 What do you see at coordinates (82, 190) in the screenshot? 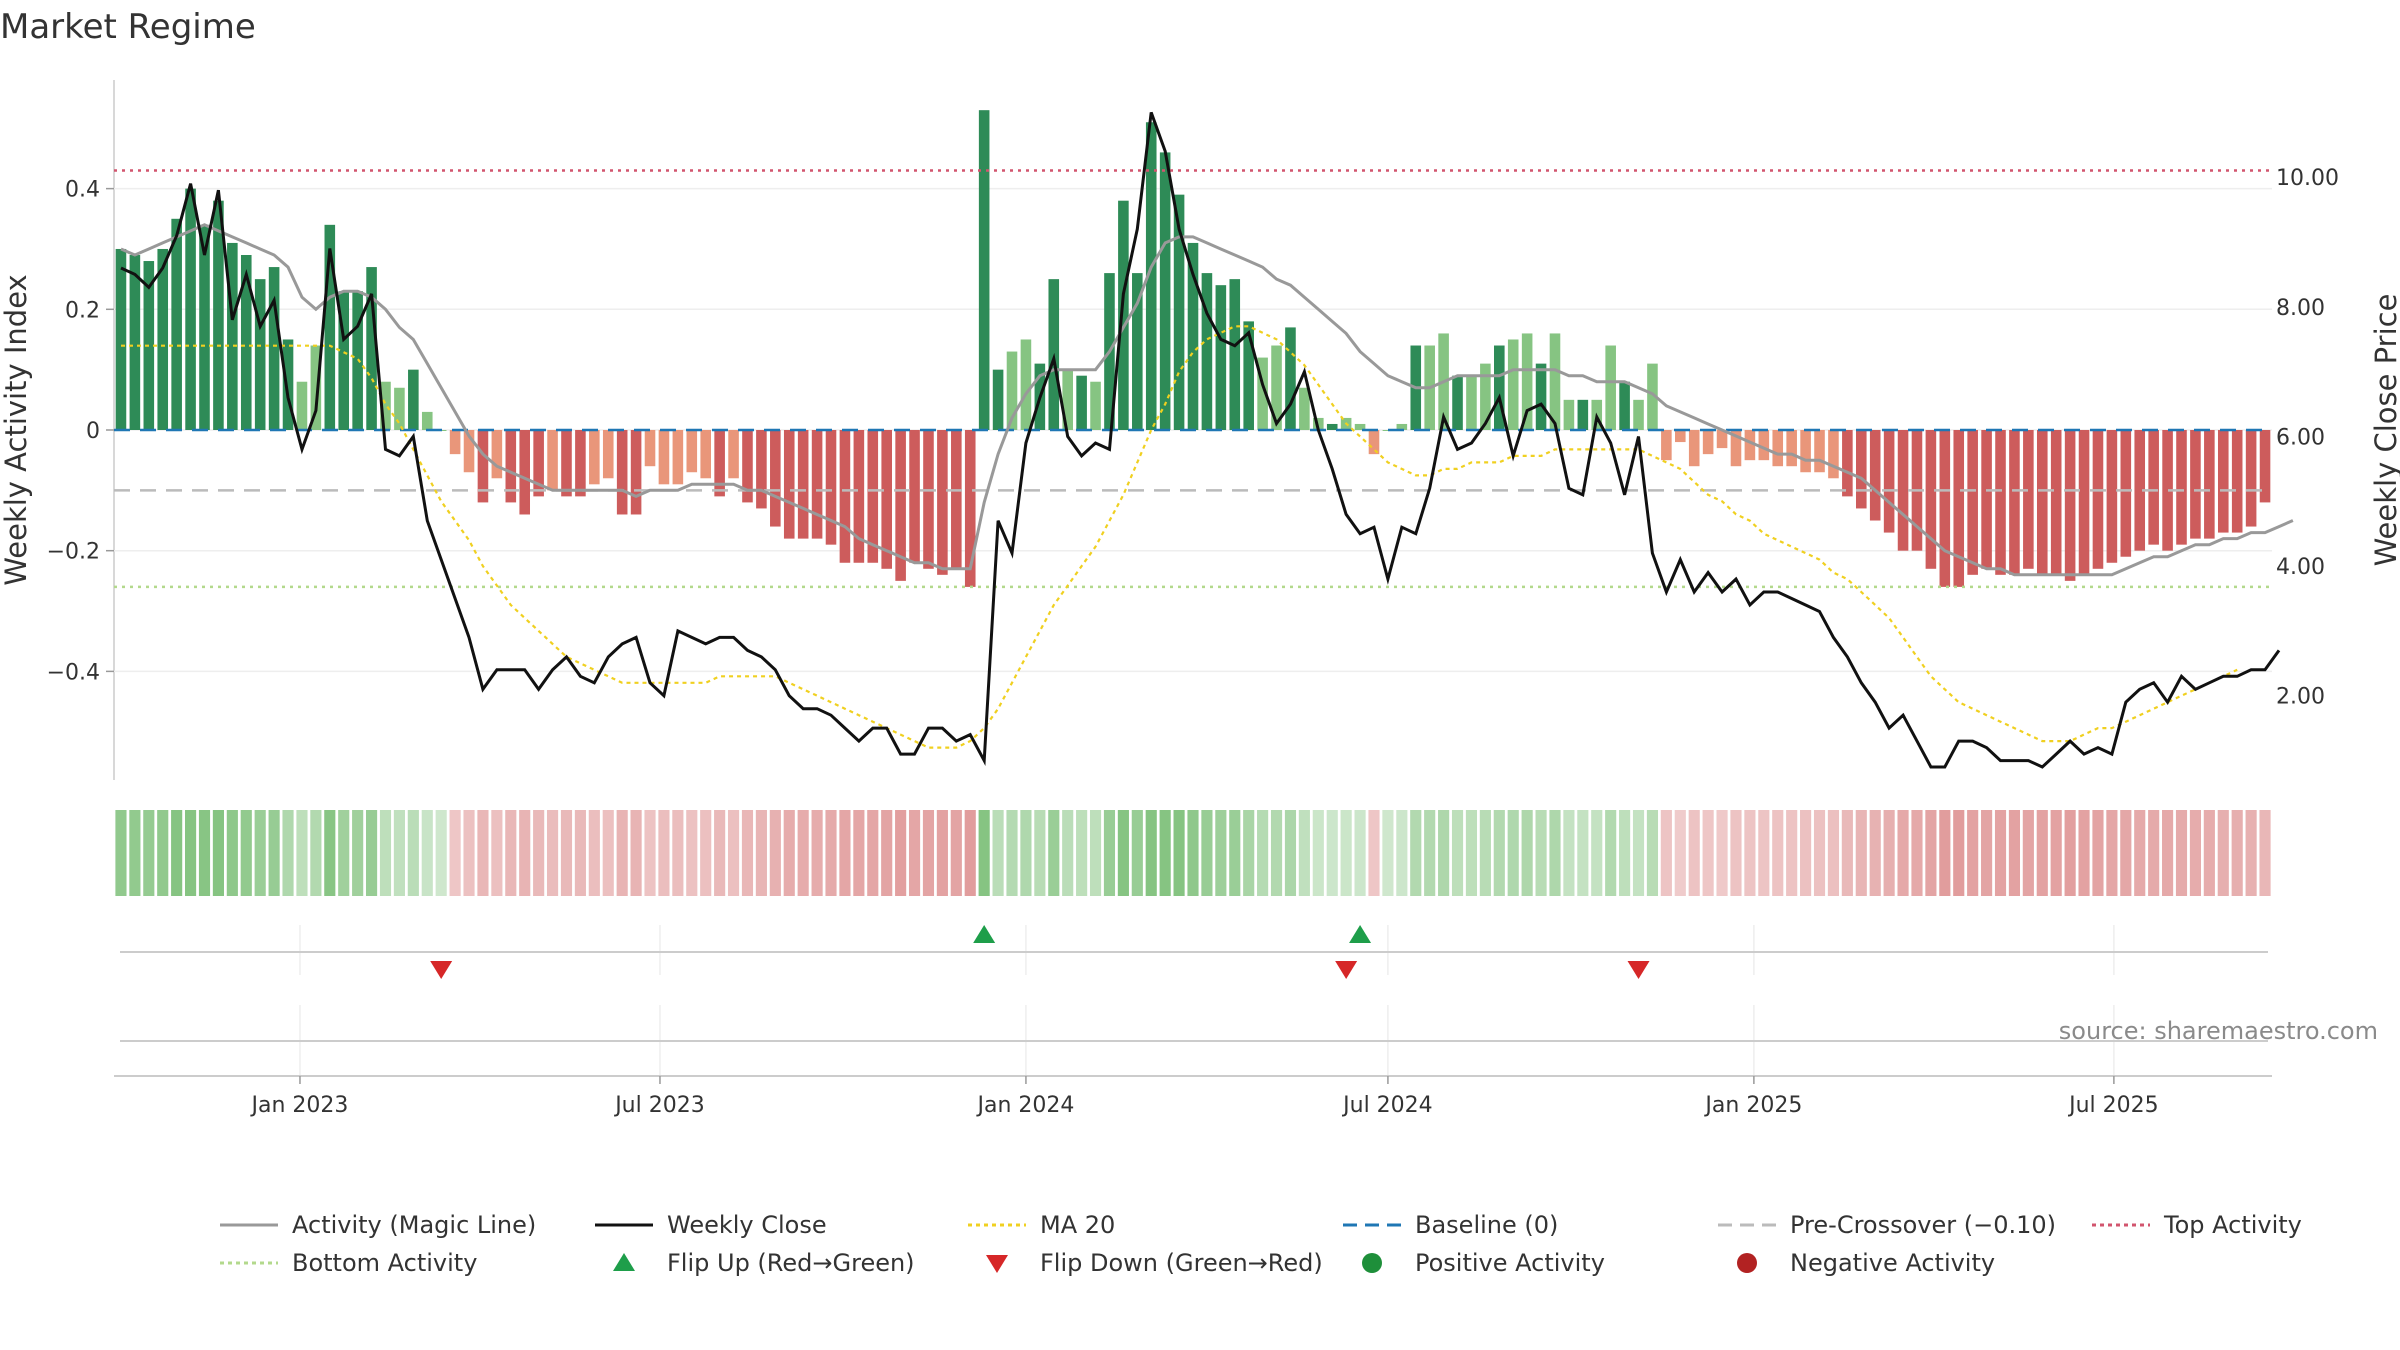
I see `y-left-tick-label: 0.4` at bounding box center [82, 190].